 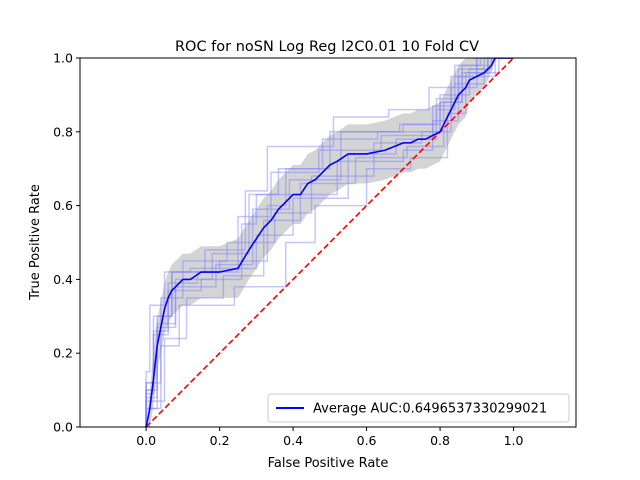 What do you see at coordinates (63, 58) in the screenshot?
I see `y-tick-label: 1.0` at bounding box center [63, 58].